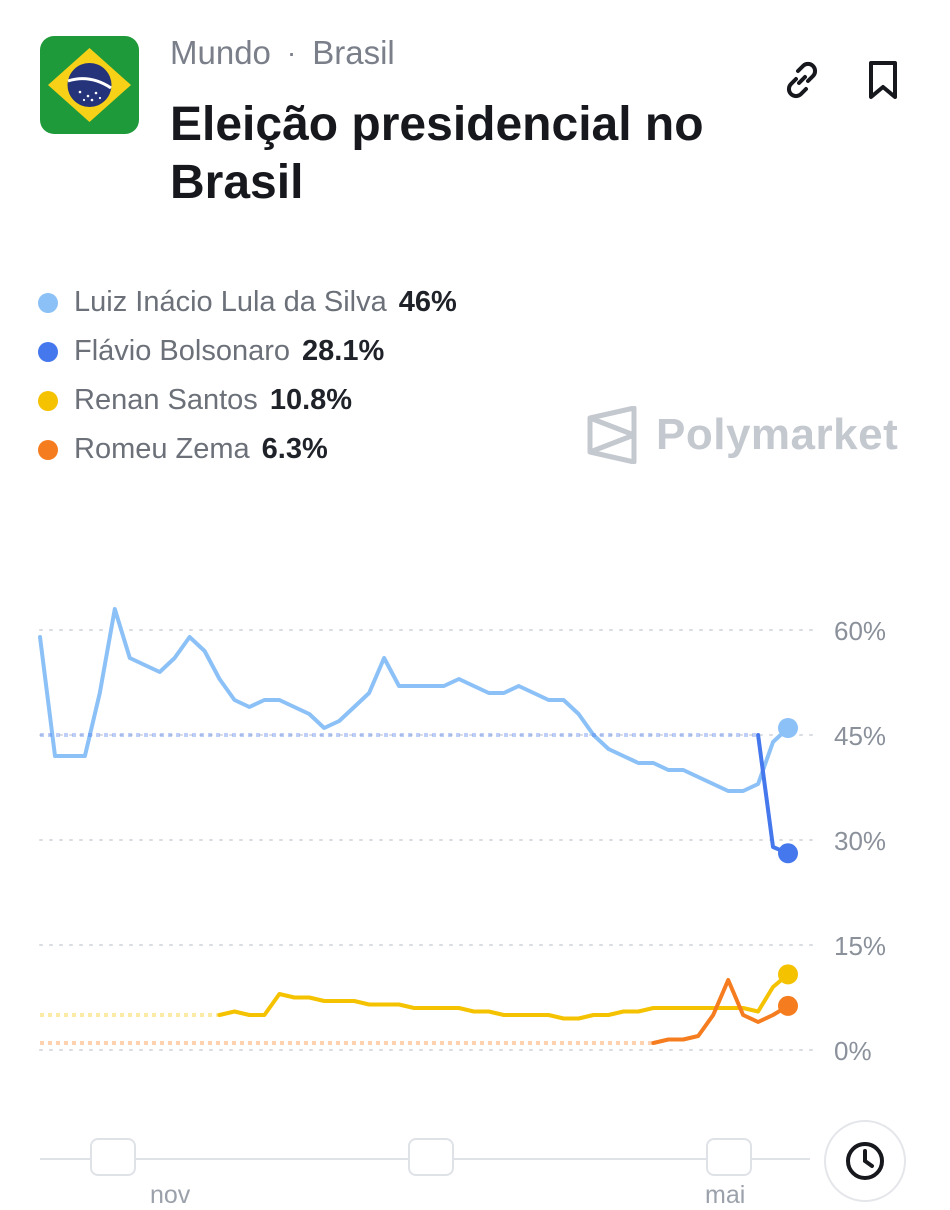  I want to click on y-tick-label: 0%, so click(853, 1051).